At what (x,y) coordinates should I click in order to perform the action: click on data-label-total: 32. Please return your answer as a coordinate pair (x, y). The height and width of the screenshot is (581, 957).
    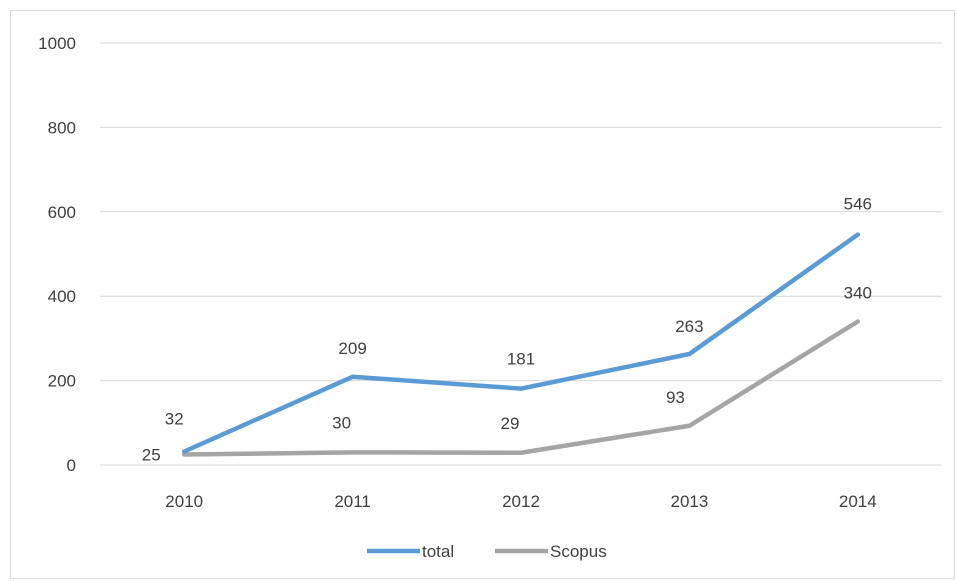
    Looking at the image, I should click on (174, 418).